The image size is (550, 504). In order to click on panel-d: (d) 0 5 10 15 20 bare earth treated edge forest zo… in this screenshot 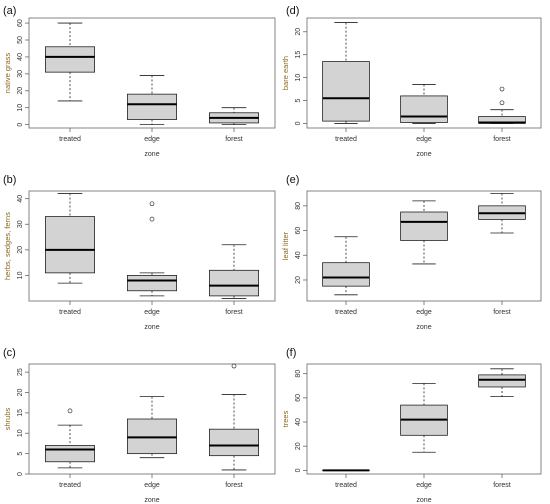, I will do `click(411, 81)`.